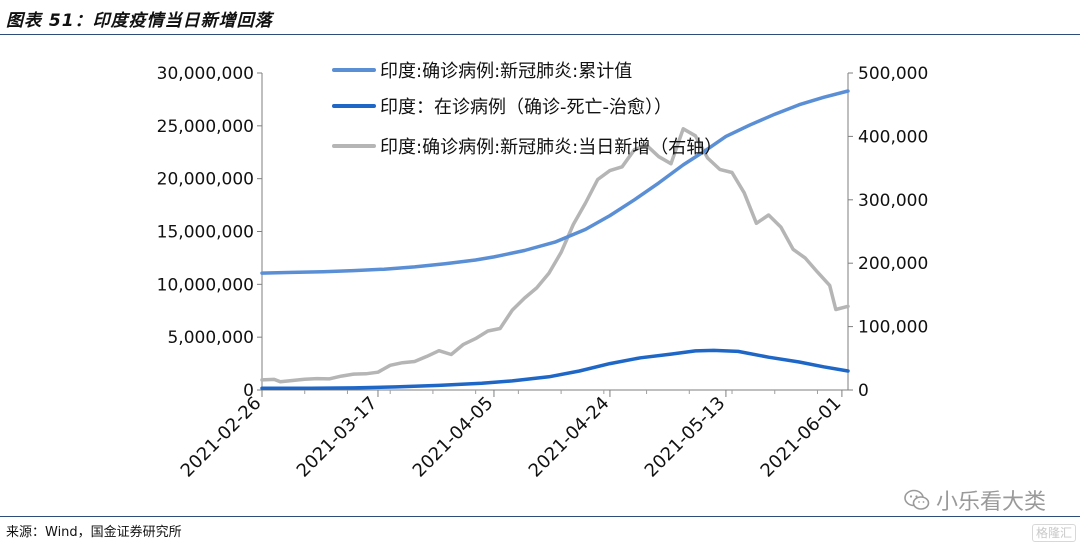 This screenshot has height=548, width=1080. What do you see at coordinates (248, 391) in the screenshot?
I see `y-tick-label-left: 0` at bounding box center [248, 391].